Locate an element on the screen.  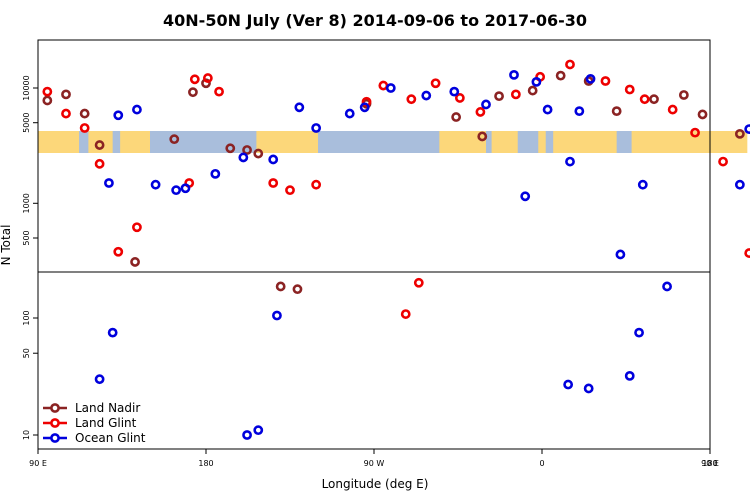
x-tick-label: 0 is located at coordinates (541, 463).